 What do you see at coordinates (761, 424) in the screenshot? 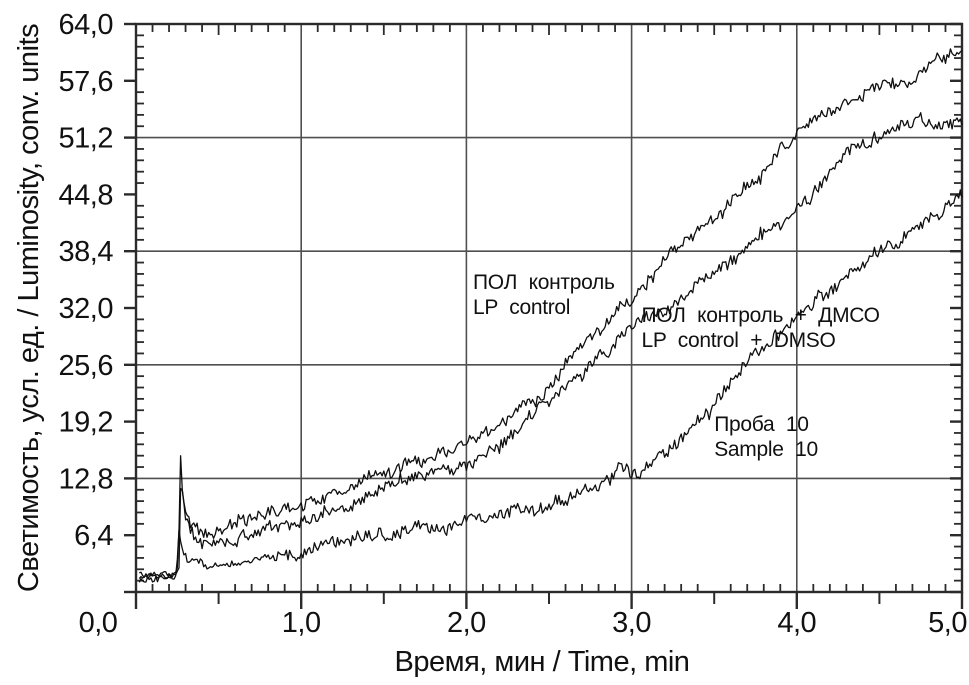
I see `annotation-line-ru: Проба 10` at bounding box center [761, 424].